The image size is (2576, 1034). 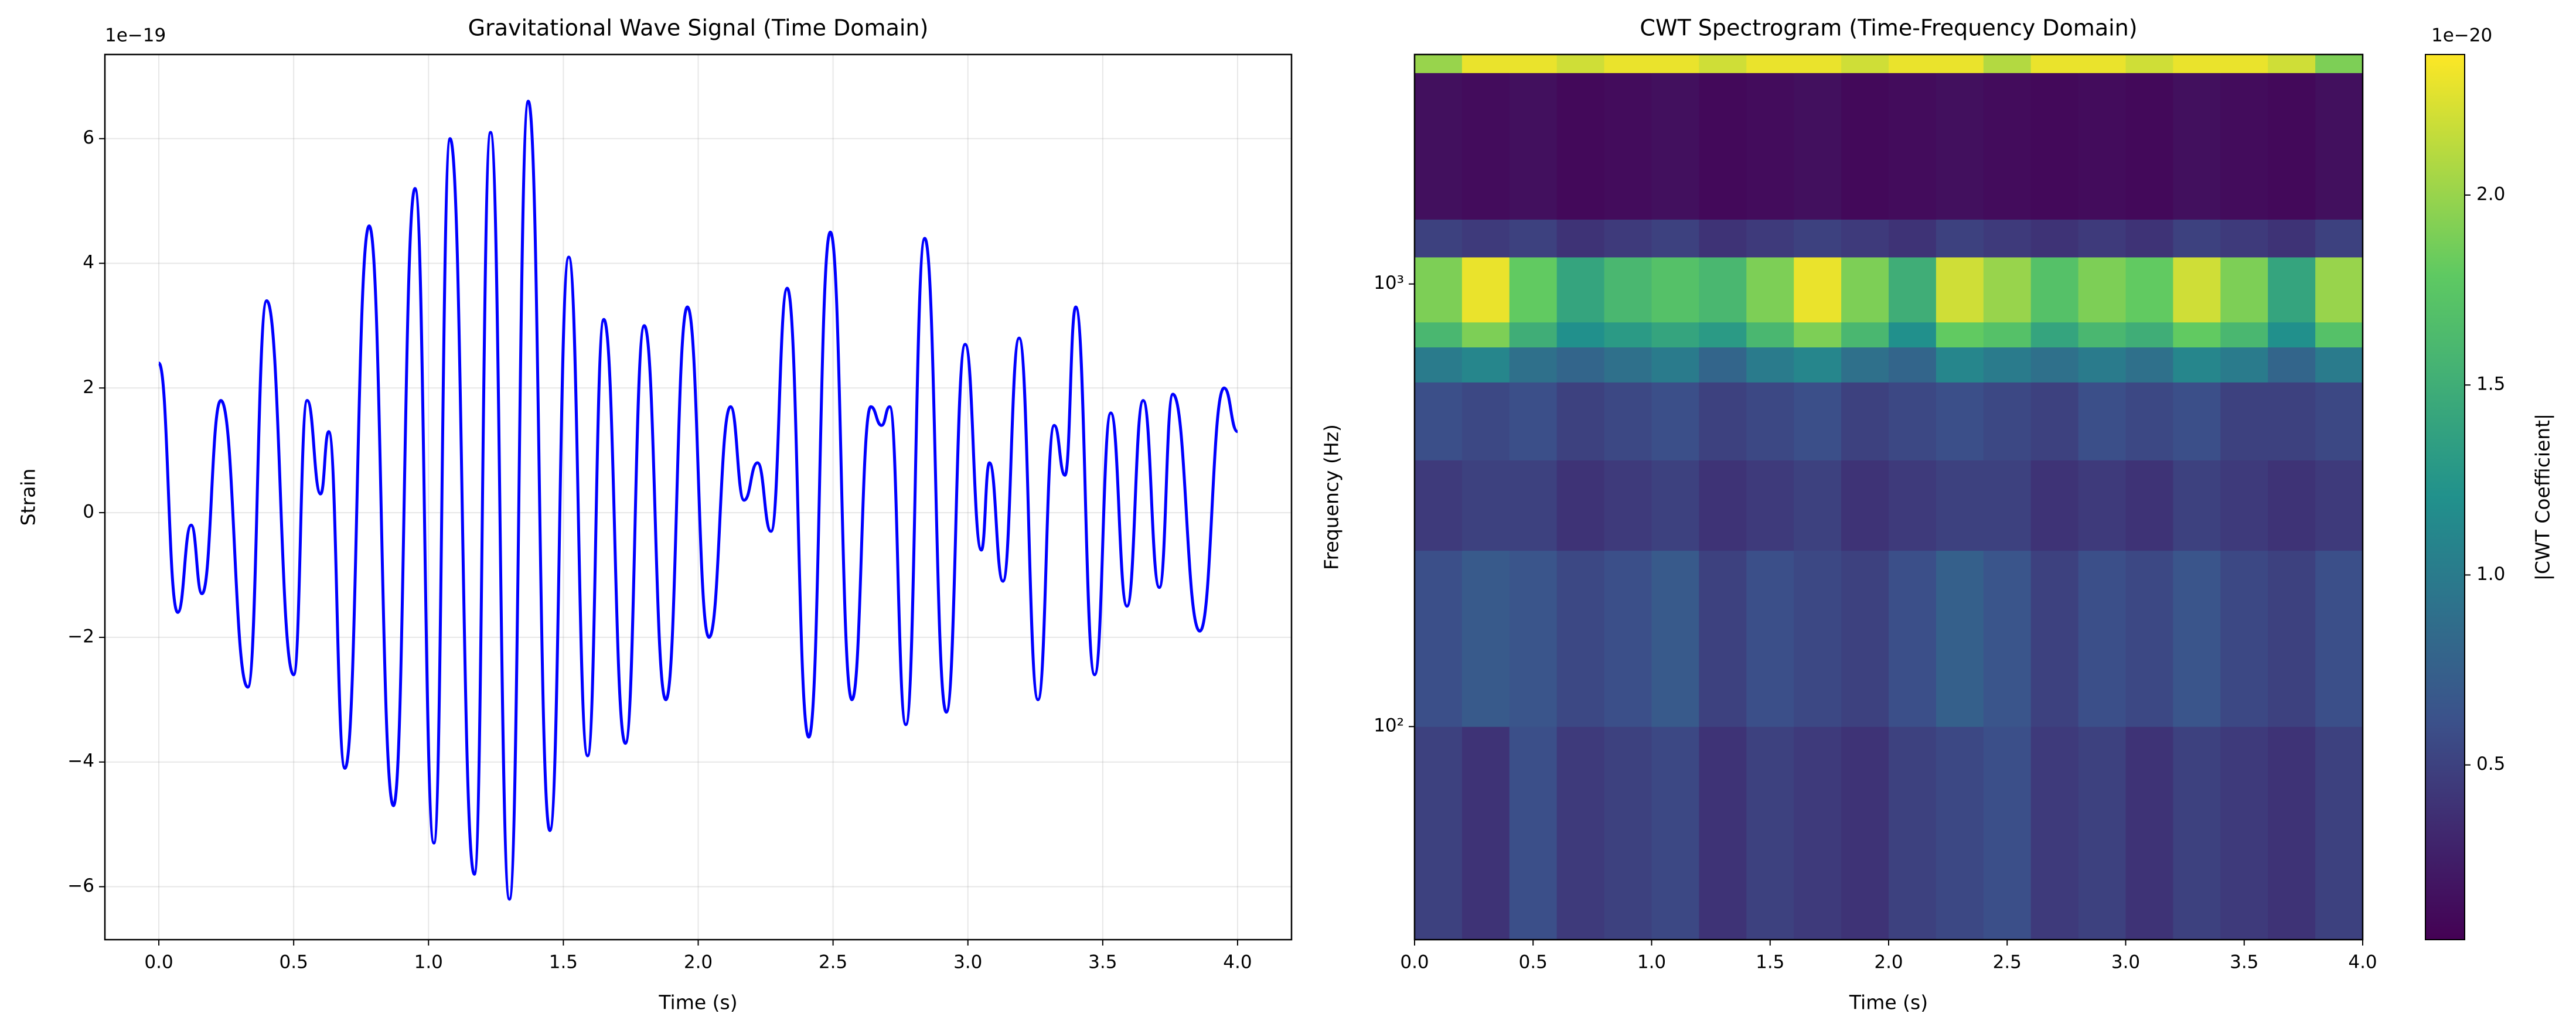 I want to click on y-tick-label: 10³, so click(x=1389, y=283).